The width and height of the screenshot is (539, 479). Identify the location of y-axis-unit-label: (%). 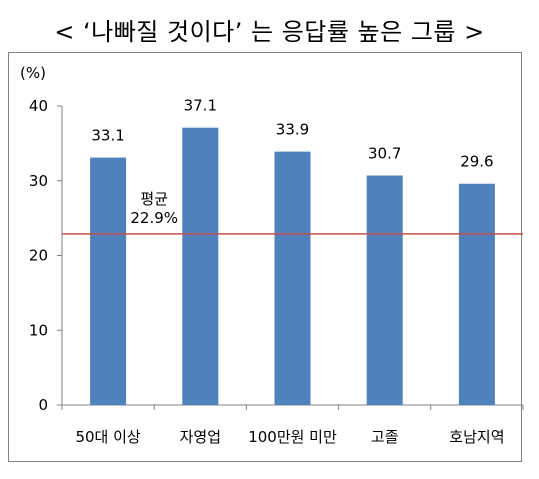
(33, 73).